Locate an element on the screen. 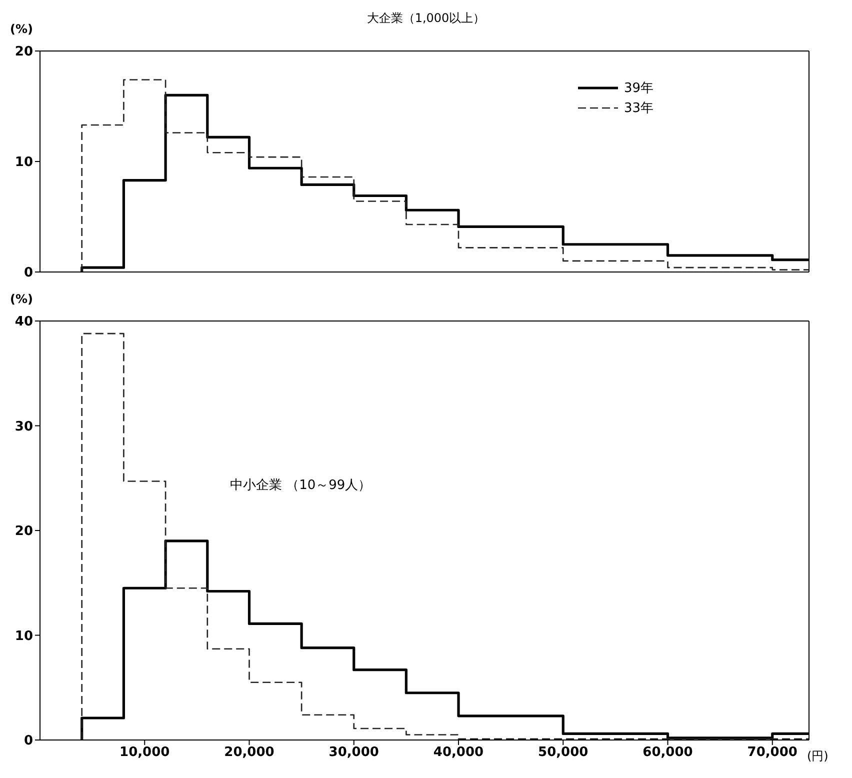 The image size is (852, 778). legend-label: 33年 is located at coordinates (639, 108).